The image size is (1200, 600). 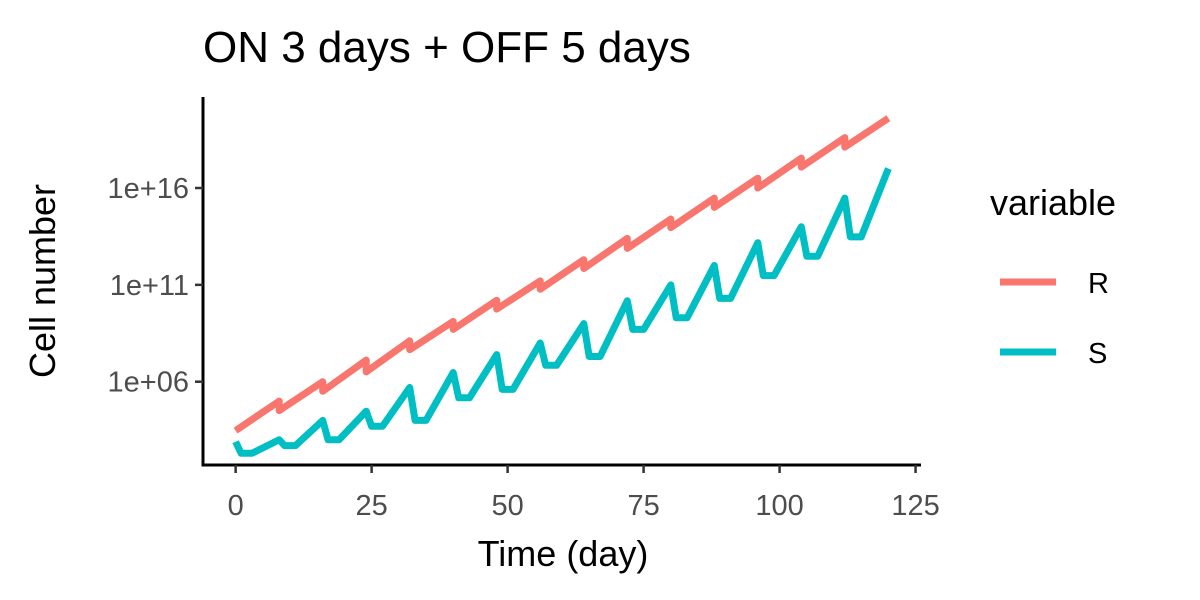 I want to click on x-tick-label: 100, so click(x=779, y=506).